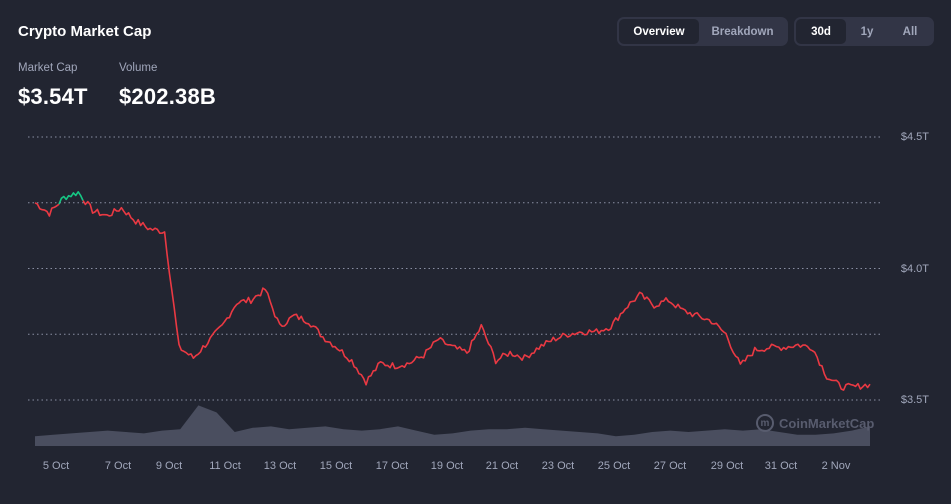 The height and width of the screenshot is (504, 951). I want to click on x-tick-label: 27 Oct, so click(670, 466).